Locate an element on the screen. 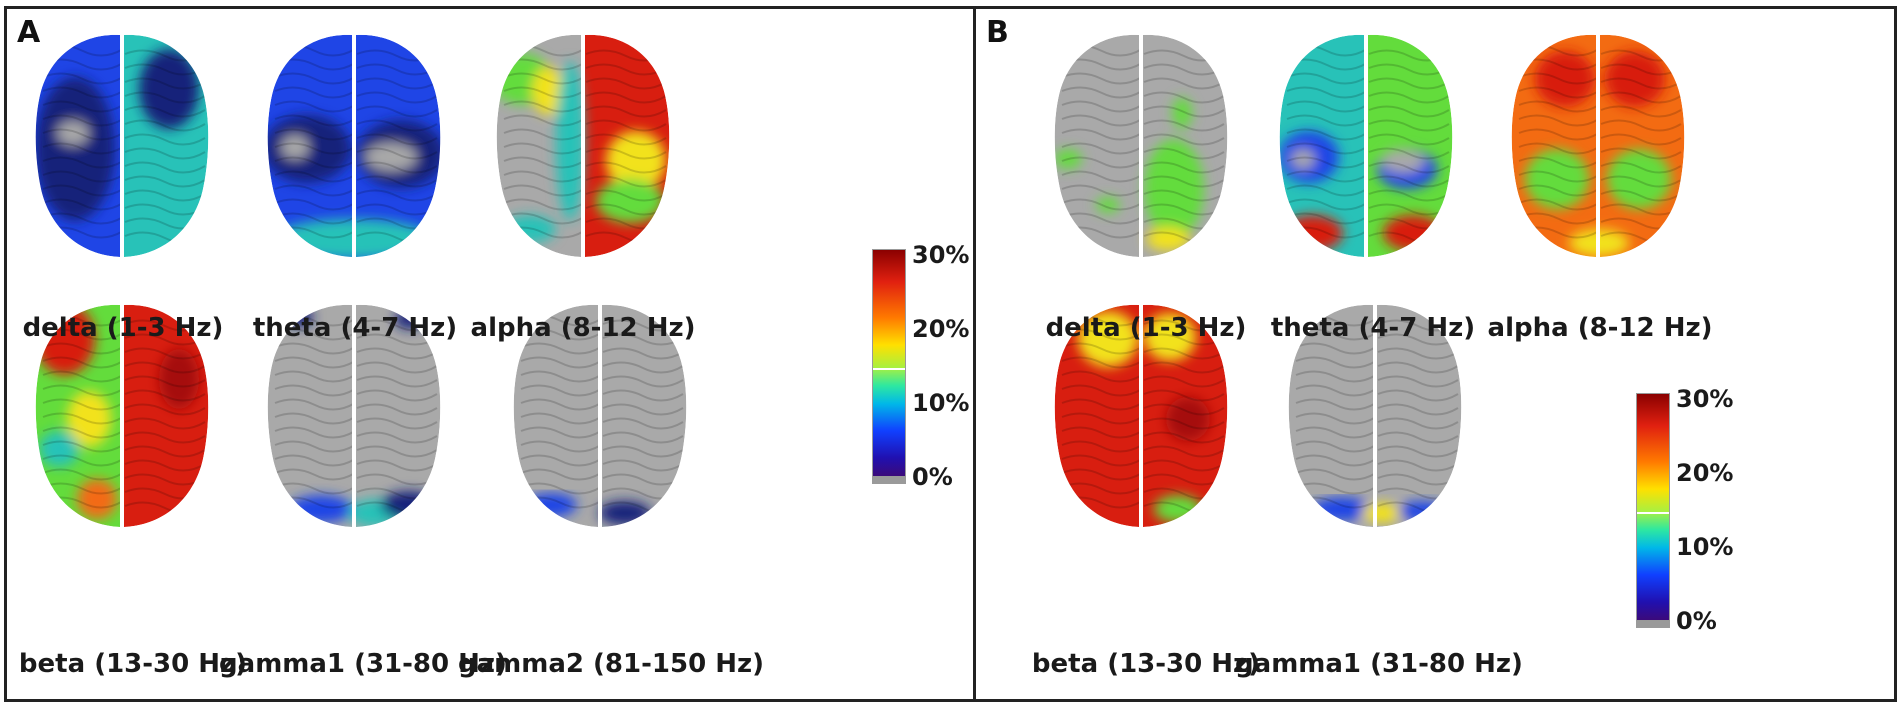 The height and width of the screenshot is (710, 1901). brain-map-delta-a is located at coordinates (122, 146).